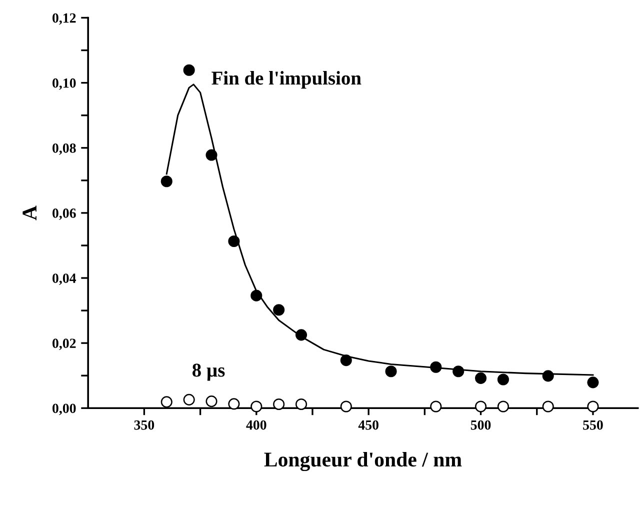 Image resolution: width=643 pixels, height=507 pixels. Describe the element at coordinates (368, 425) in the screenshot. I see `x-tick-label: 450` at that location.